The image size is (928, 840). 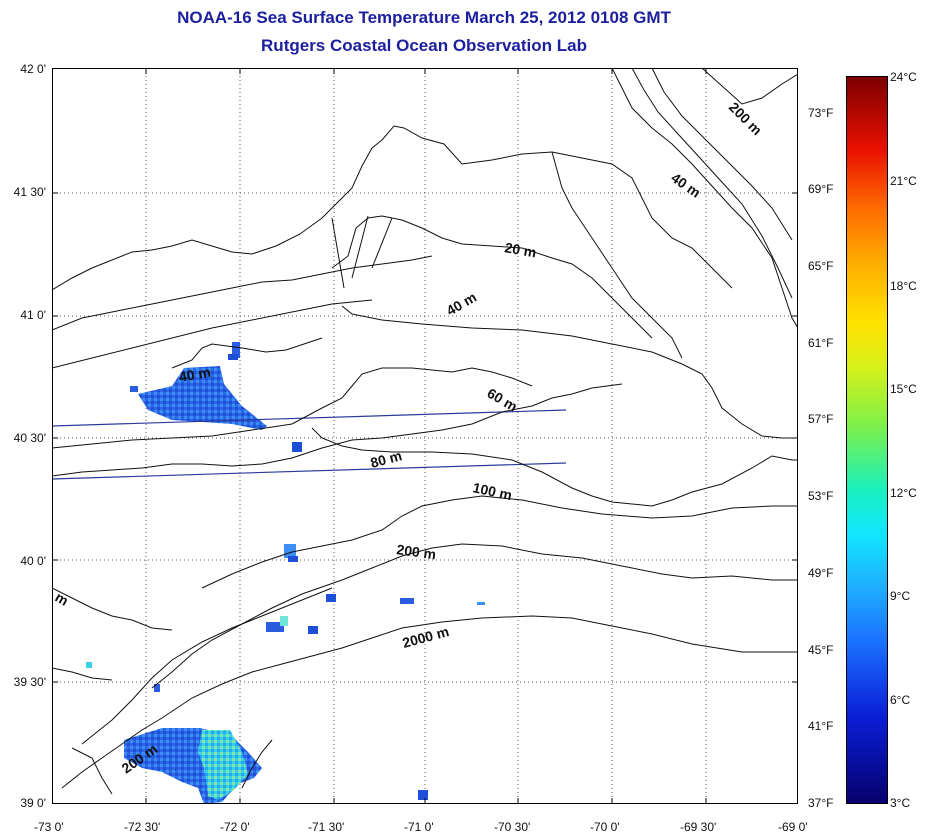 I want to click on lon-label-72: -72 0', so click(x=235, y=827).